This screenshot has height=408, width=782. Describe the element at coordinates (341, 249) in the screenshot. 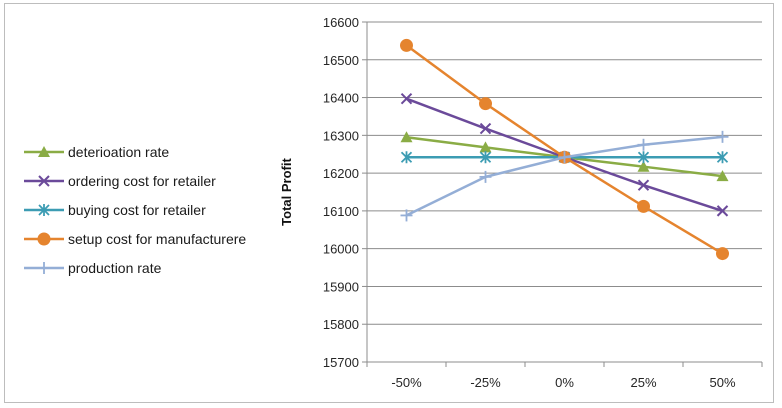

I see `y-tick-label: 16000` at that location.